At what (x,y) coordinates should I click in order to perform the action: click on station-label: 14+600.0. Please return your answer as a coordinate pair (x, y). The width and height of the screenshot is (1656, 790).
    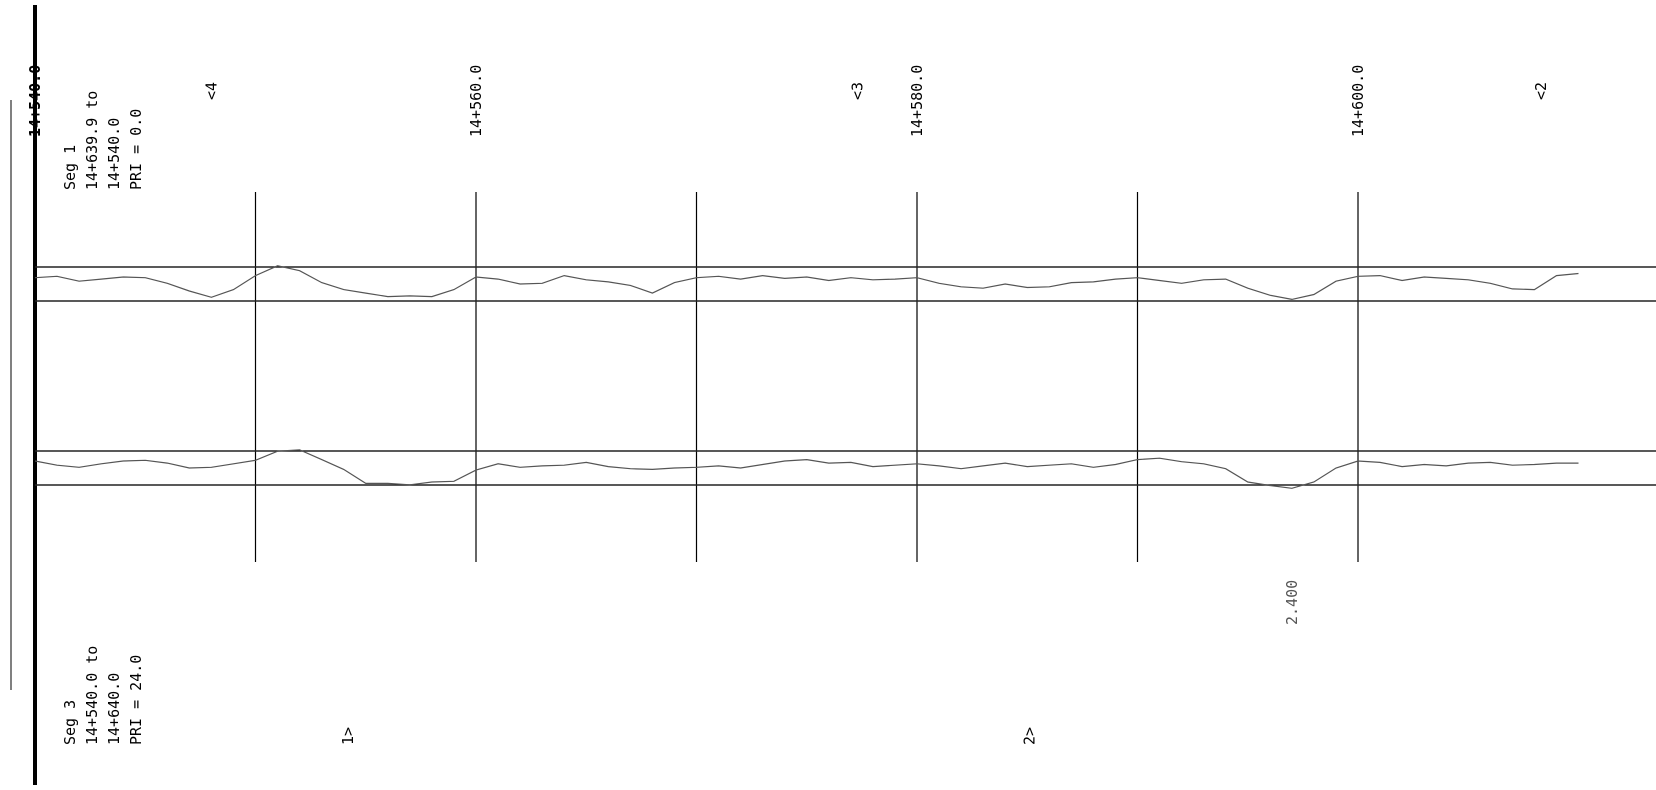
    Looking at the image, I should click on (1358, 101).